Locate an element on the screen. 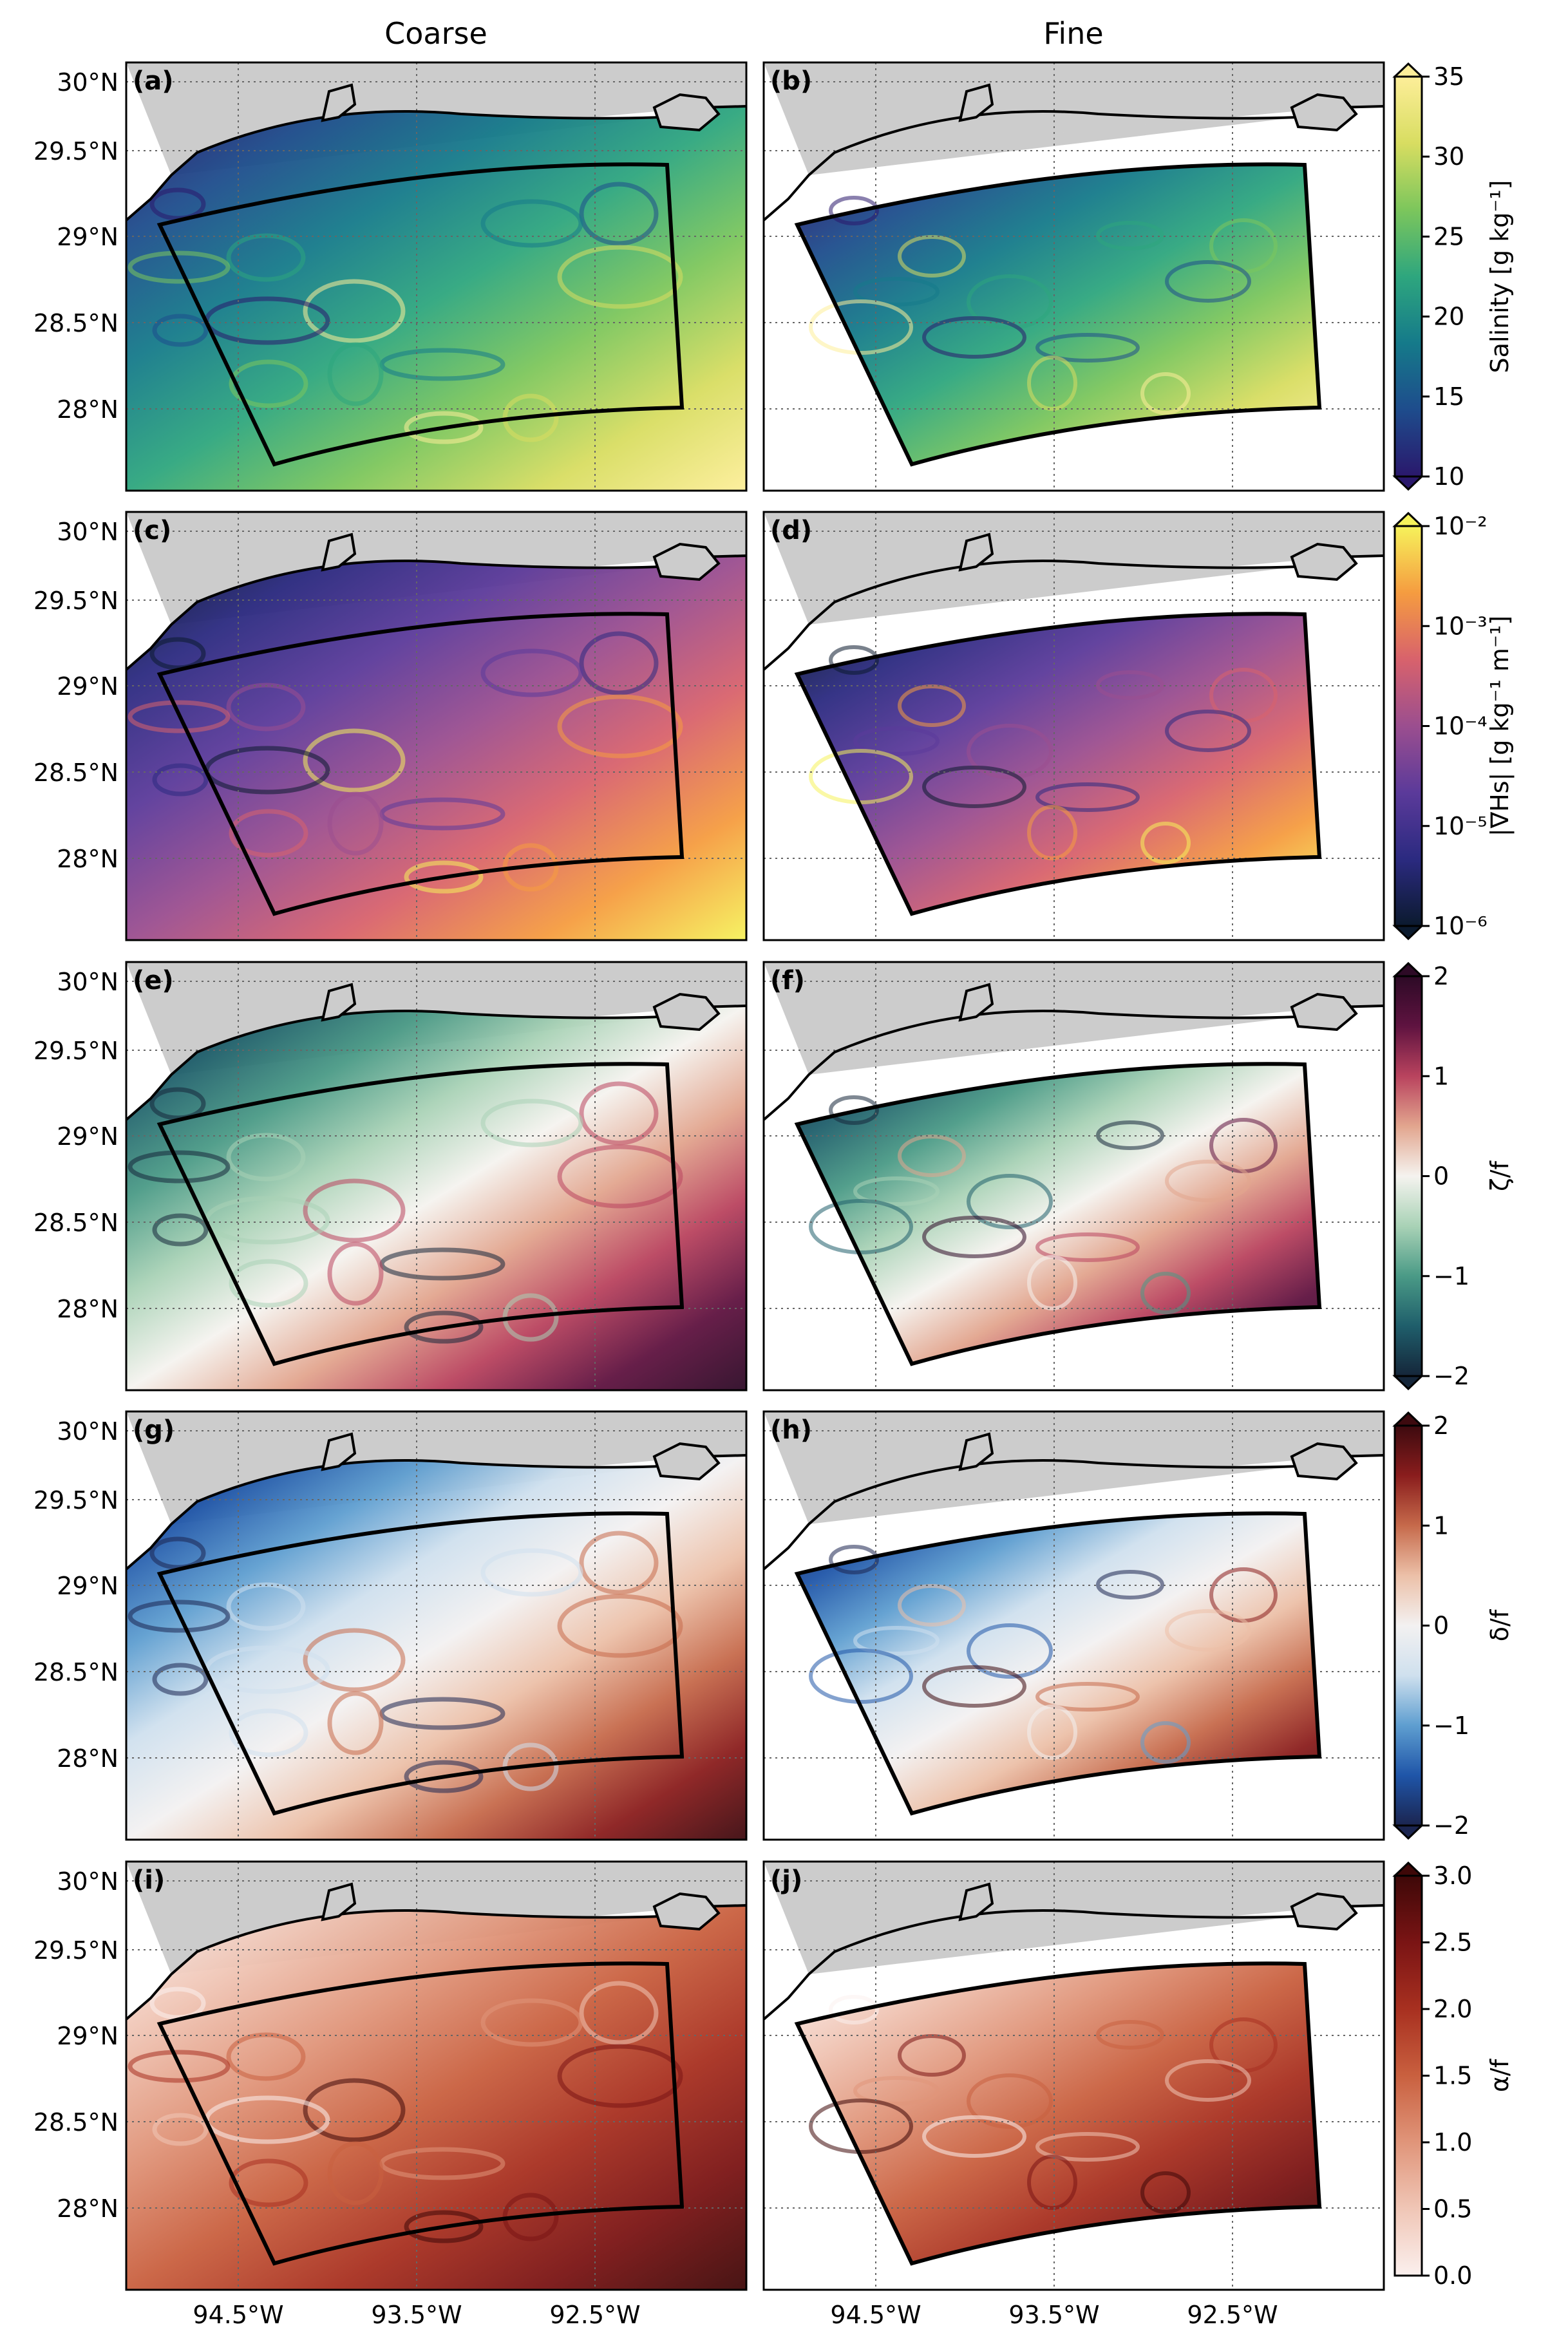 Image resolution: width=1568 pixels, height=2340 pixels. colorbar-tick: 3.0 is located at coordinates (1452, 1876).